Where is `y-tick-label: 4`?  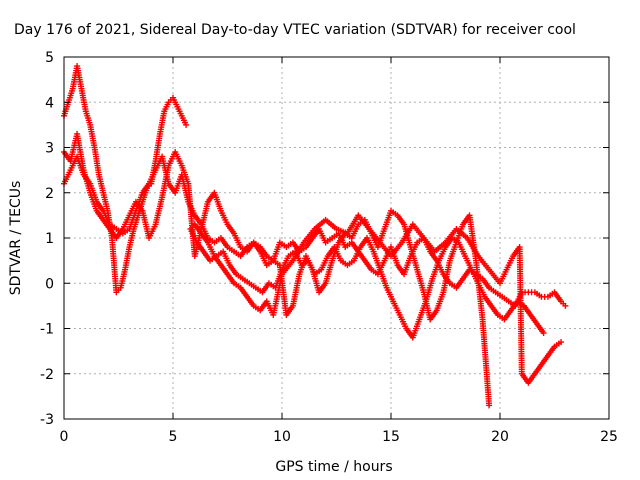 y-tick-label: 4 is located at coordinates (49, 103).